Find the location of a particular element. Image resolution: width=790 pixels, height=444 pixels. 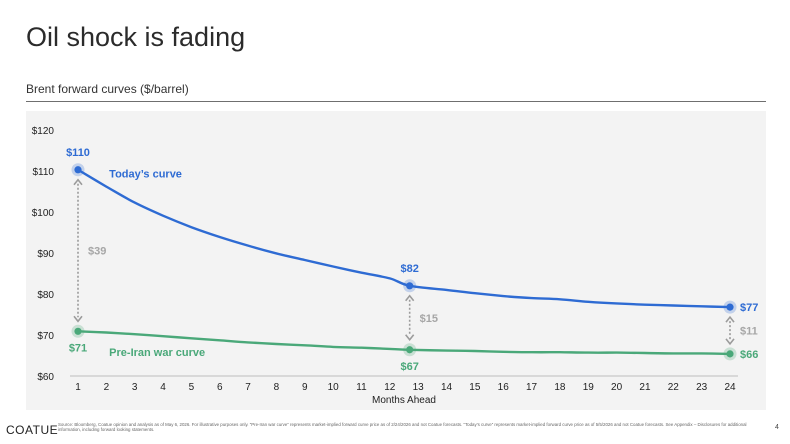

x-tick-label: 6 is located at coordinates (220, 387).